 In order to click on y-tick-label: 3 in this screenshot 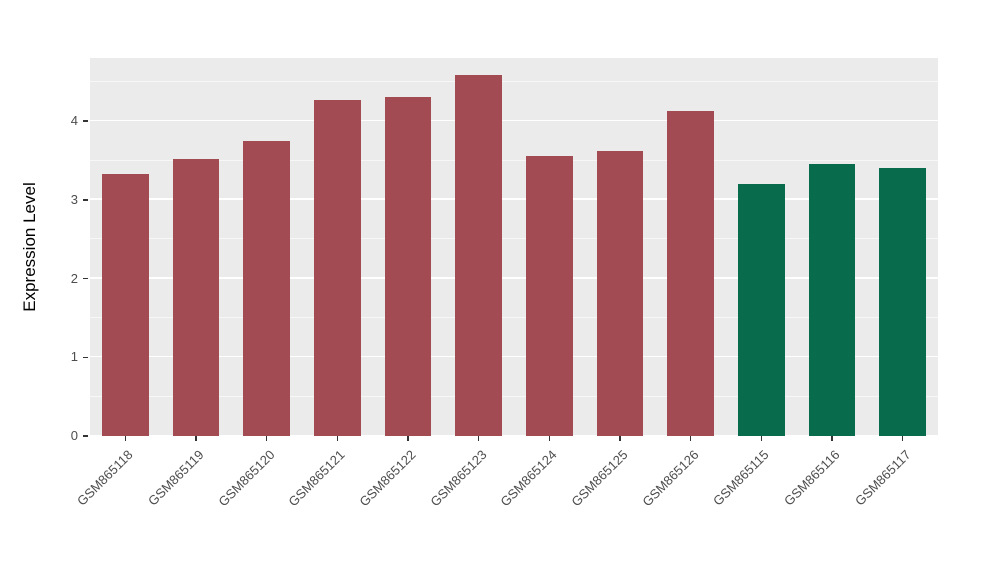, I will do `click(74, 199)`.